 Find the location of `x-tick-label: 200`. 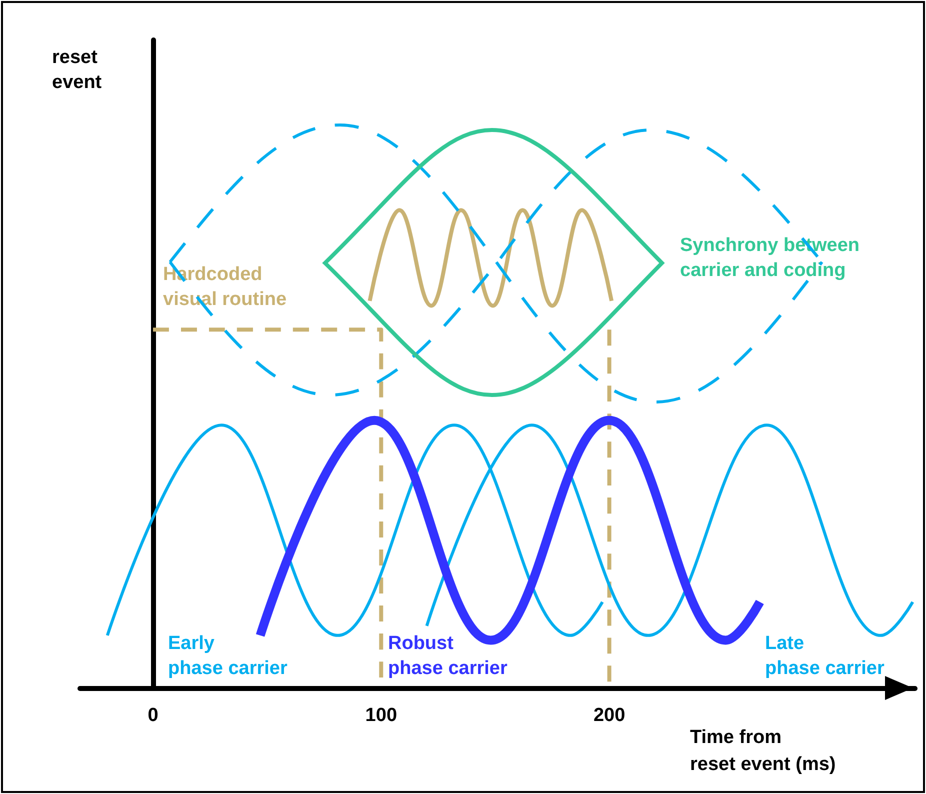

x-tick-label: 200 is located at coordinates (609, 715).